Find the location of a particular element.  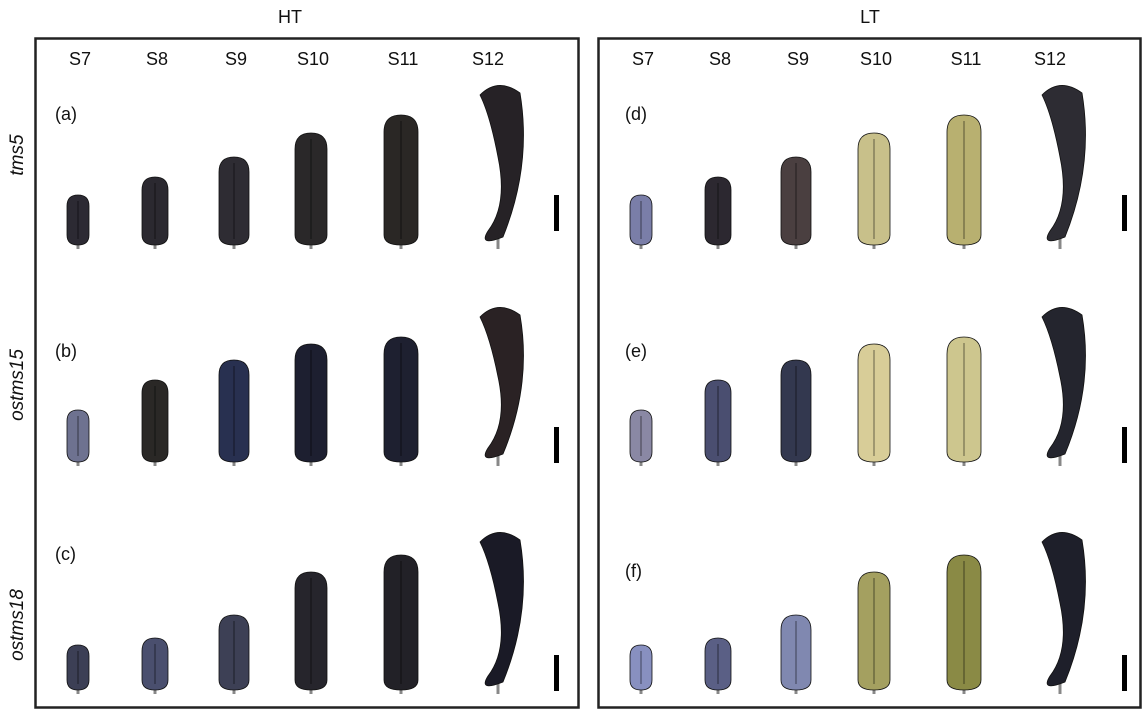

panel-letter: (b) is located at coordinates (66, 351).